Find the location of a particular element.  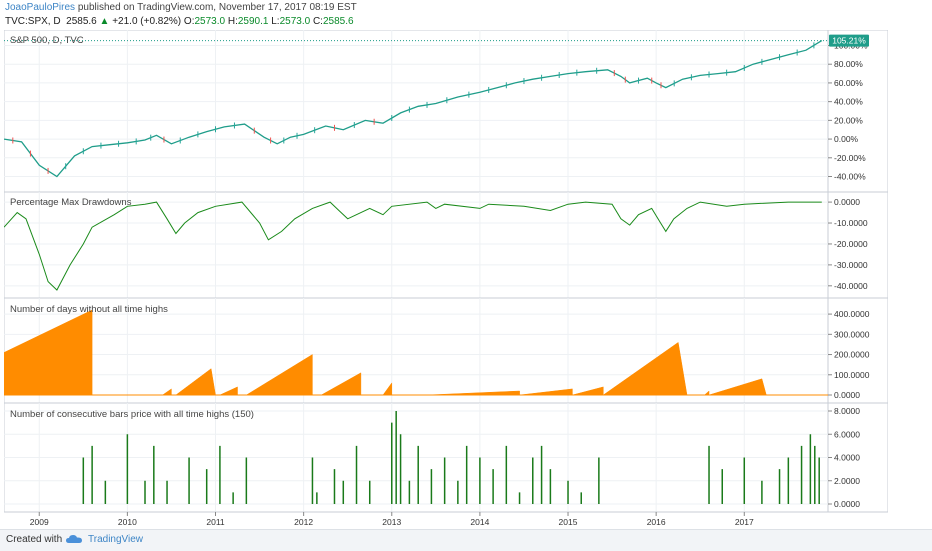

tradingview-brand-link: TradingView is located at coordinates (116, 539).